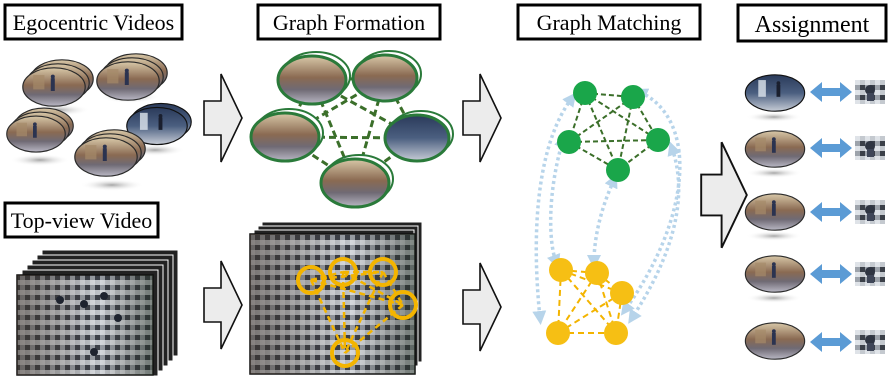 This screenshot has height=379, width=891. What do you see at coordinates (590, 301) in the screenshot?
I see `matching-top-nodes` at bounding box center [590, 301].